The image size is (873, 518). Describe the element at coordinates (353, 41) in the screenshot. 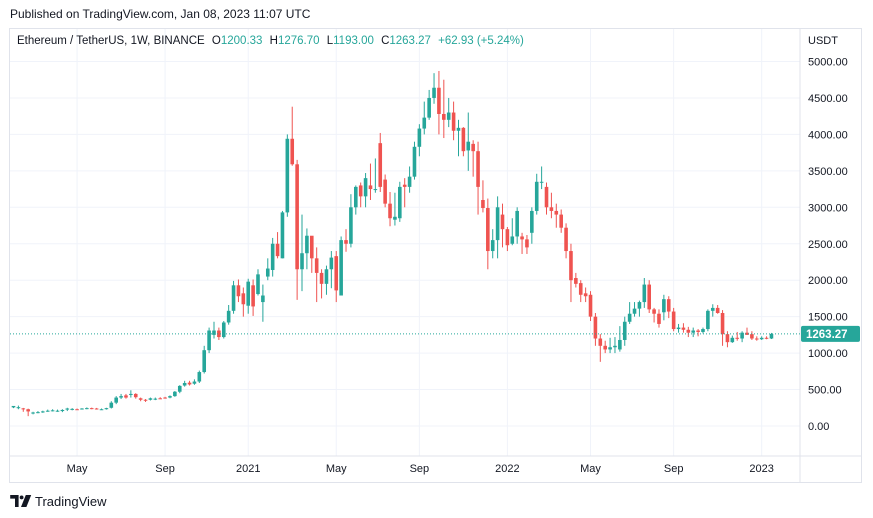

I see `low-value: 1193.00` at that location.